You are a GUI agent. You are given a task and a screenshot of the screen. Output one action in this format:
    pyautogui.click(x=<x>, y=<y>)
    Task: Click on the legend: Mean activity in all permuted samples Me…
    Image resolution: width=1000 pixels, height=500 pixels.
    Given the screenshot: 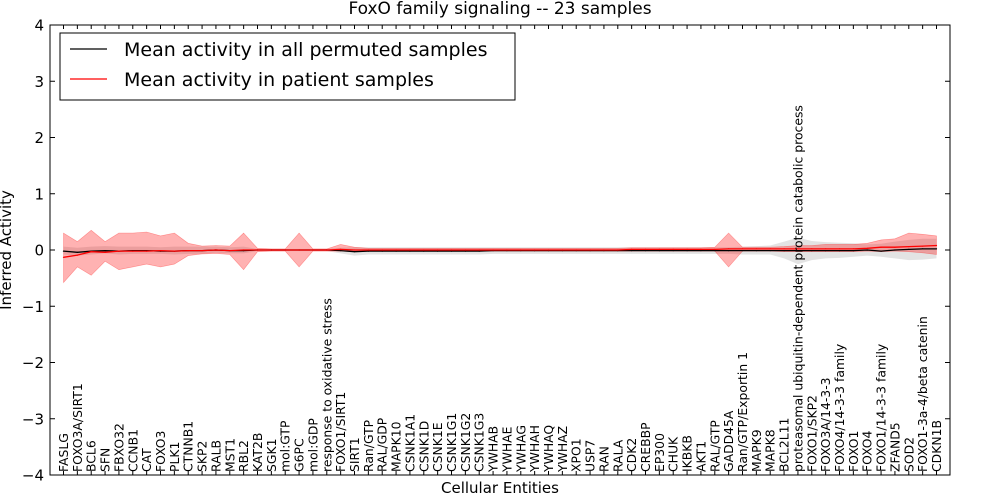 What is the action you would take?
    pyautogui.click(x=287, y=66)
    